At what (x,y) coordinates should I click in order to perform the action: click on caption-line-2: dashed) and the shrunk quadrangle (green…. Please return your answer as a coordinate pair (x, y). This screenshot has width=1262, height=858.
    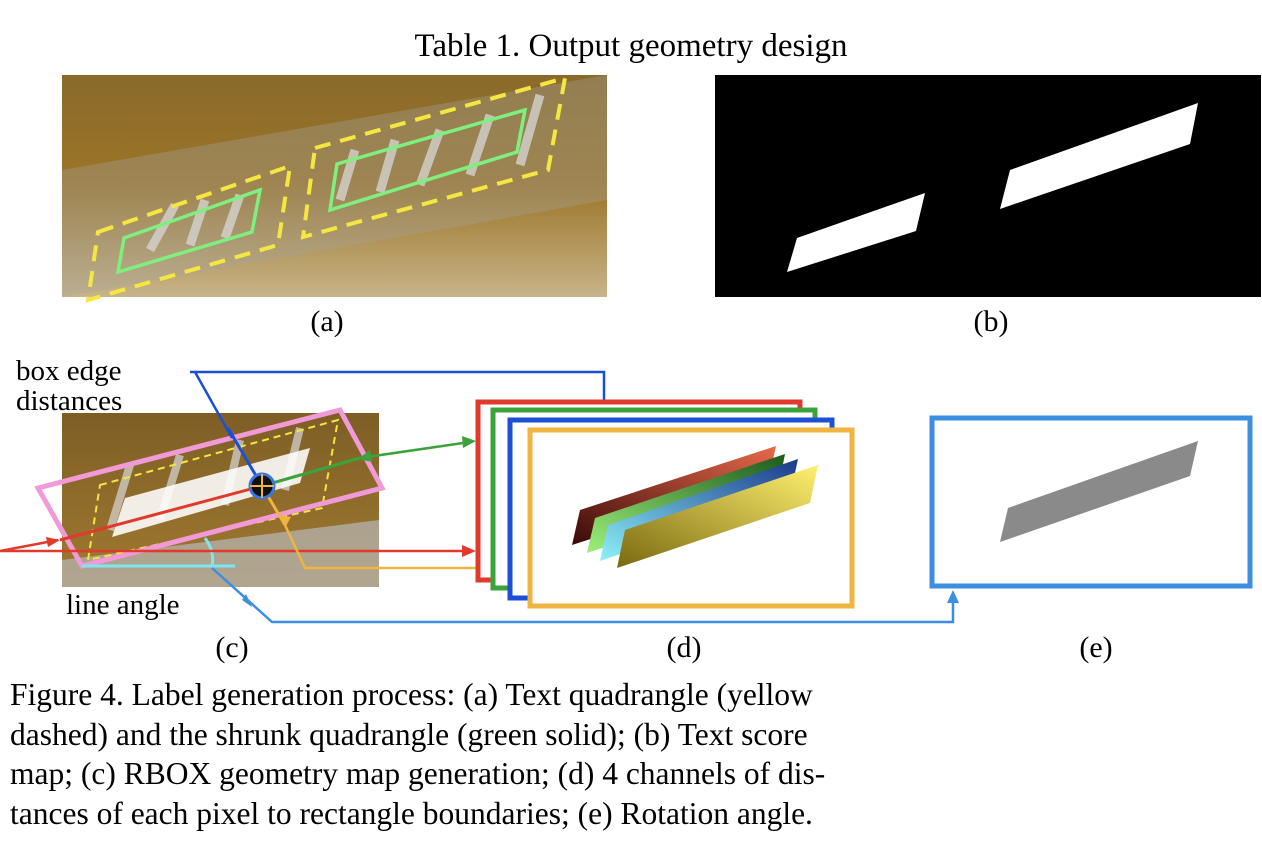
    Looking at the image, I should click on (409, 734).